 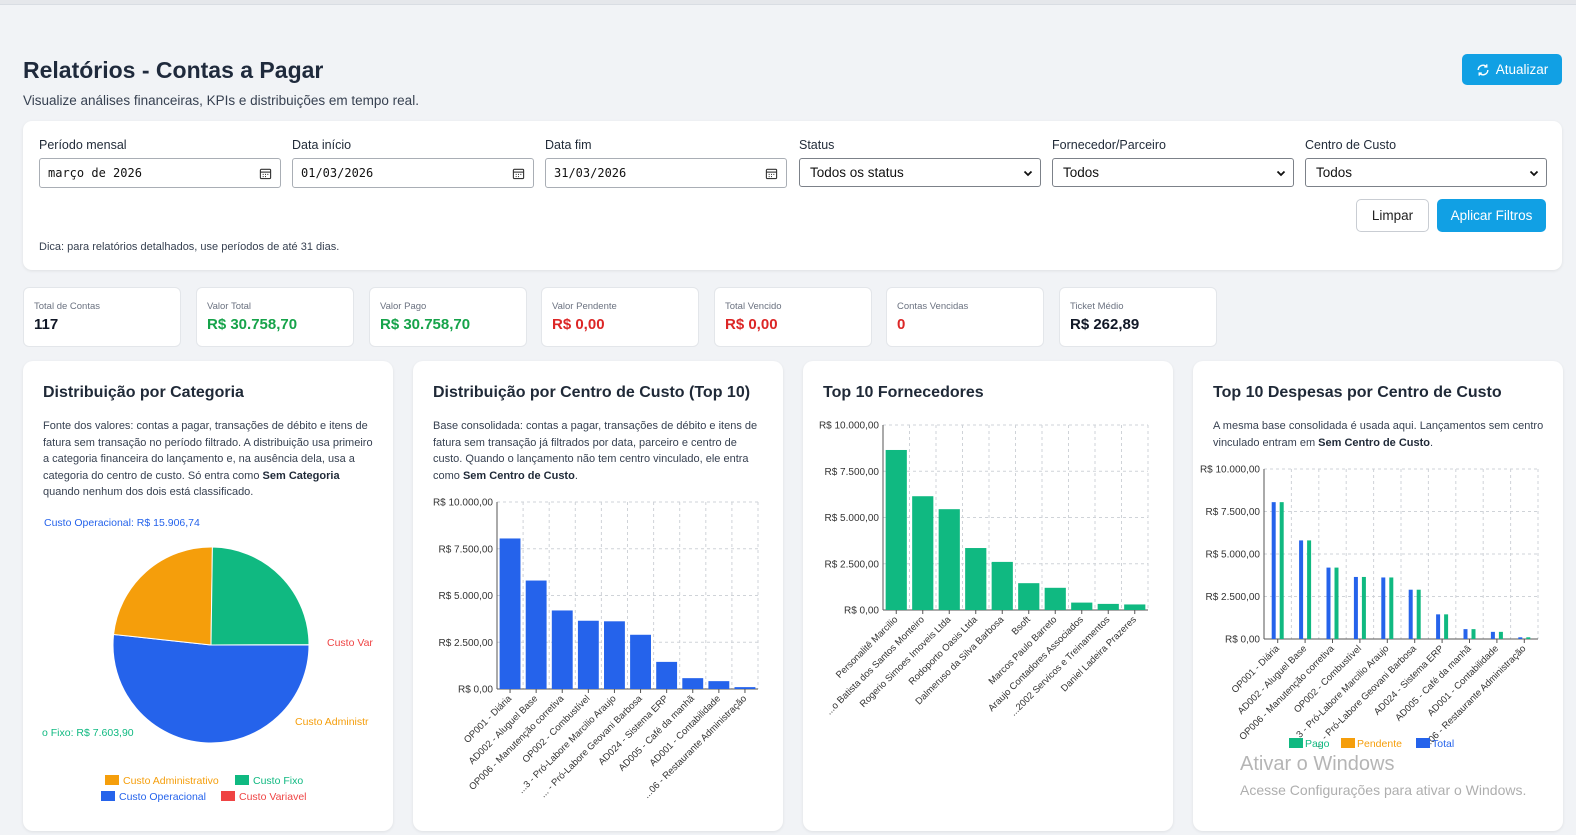 I want to click on apply-filters-button: Aplicar Filtros, so click(x=1491, y=215).